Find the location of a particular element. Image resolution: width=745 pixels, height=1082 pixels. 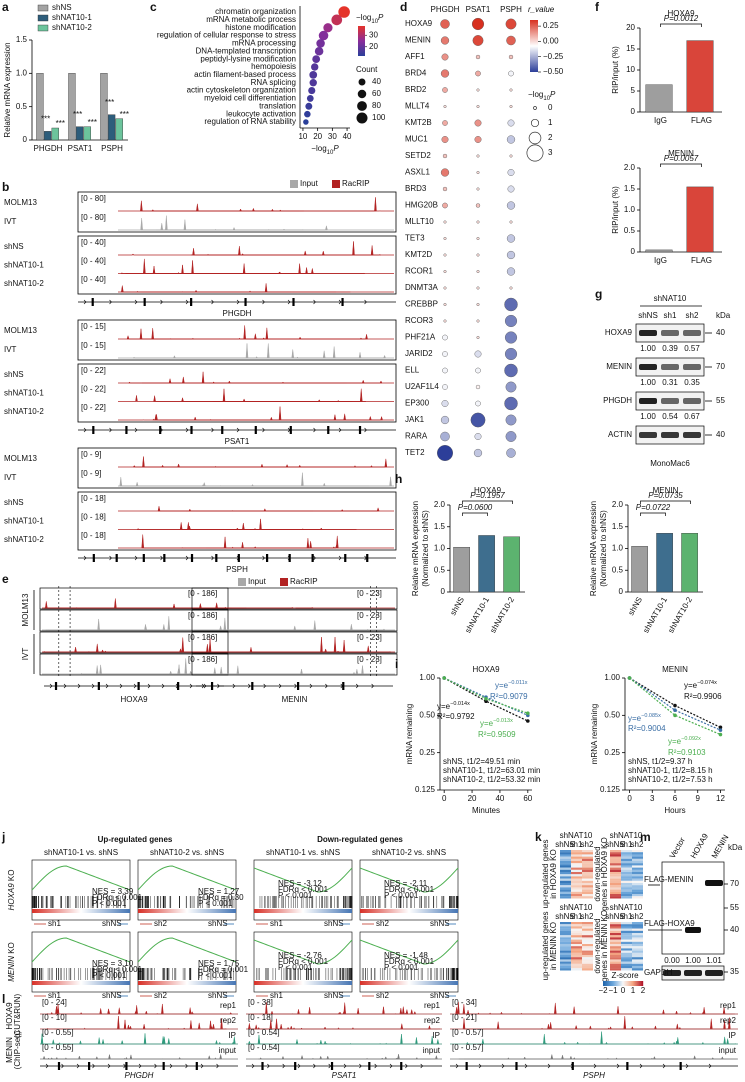

row-label: MOLM13 is located at coordinates (25, 609).